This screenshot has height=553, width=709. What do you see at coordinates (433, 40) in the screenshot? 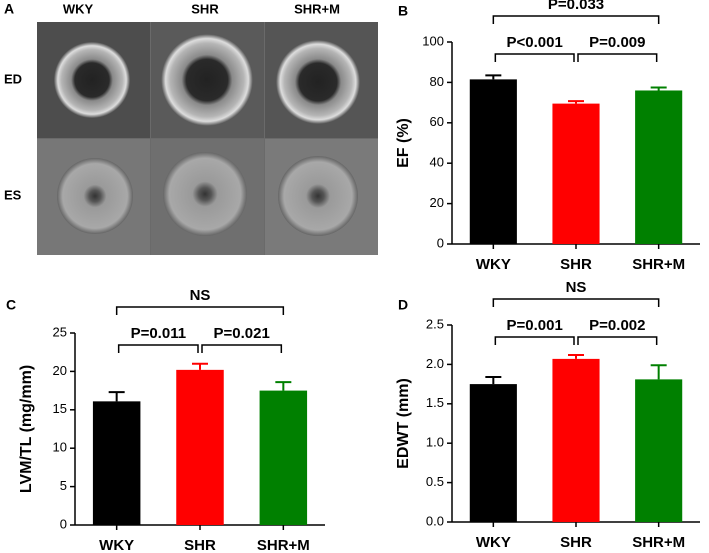
I see `y-tick-label: 100` at bounding box center [433, 40].